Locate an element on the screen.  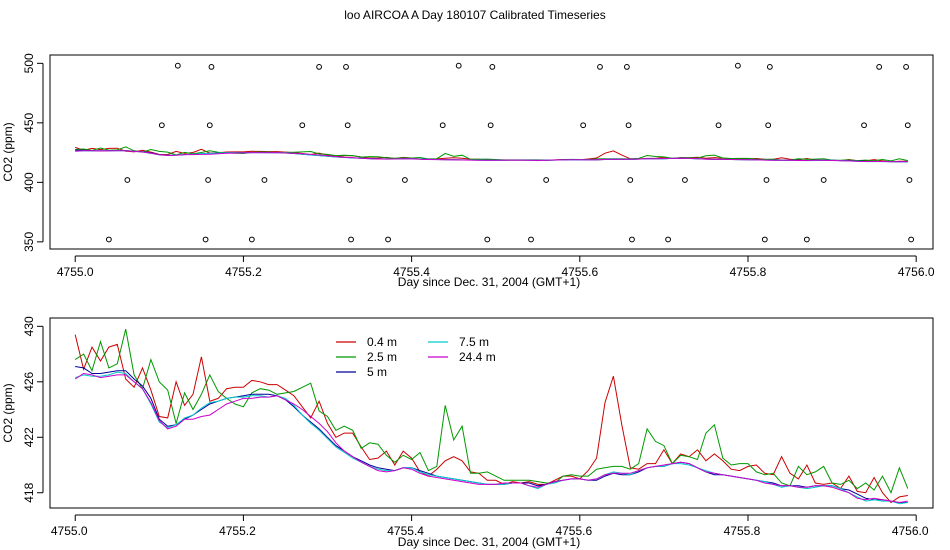
bottom-x-tick-label: 4755.8 is located at coordinates (742, 531).